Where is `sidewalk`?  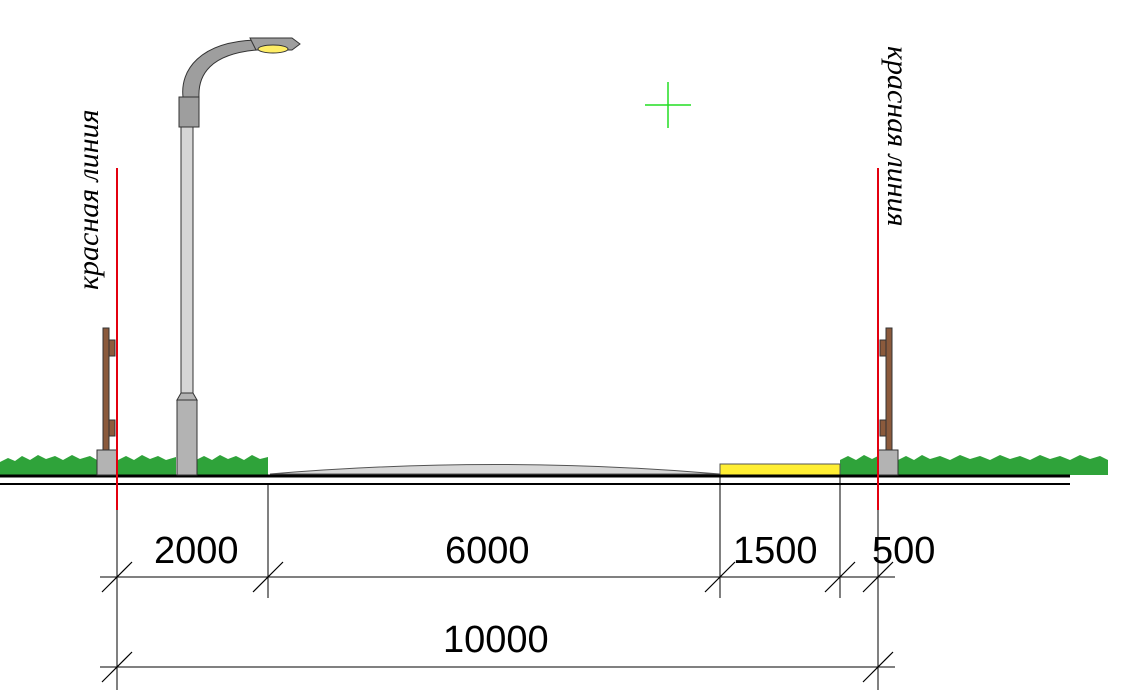 sidewalk is located at coordinates (780, 469).